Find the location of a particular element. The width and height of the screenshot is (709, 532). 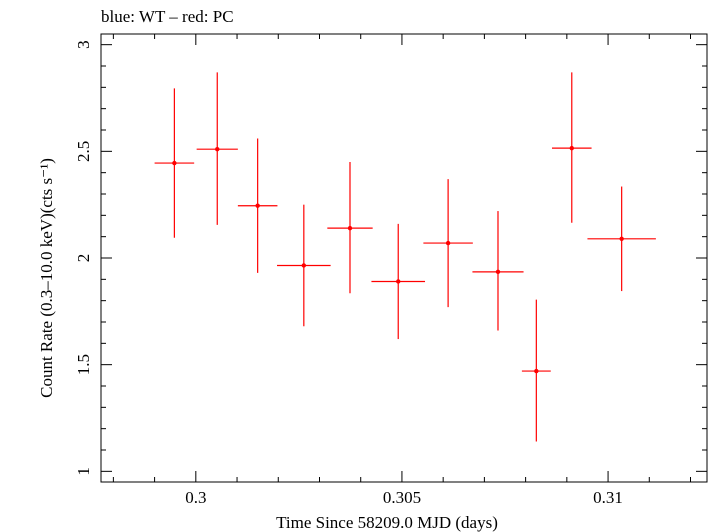

y-tick-label: 2 is located at coordinates (83, 258).